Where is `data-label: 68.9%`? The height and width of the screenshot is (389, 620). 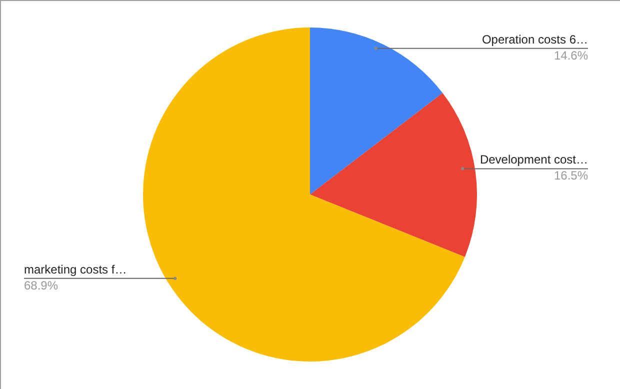
data-label: 68.9% is located at coordinates (41, 285).